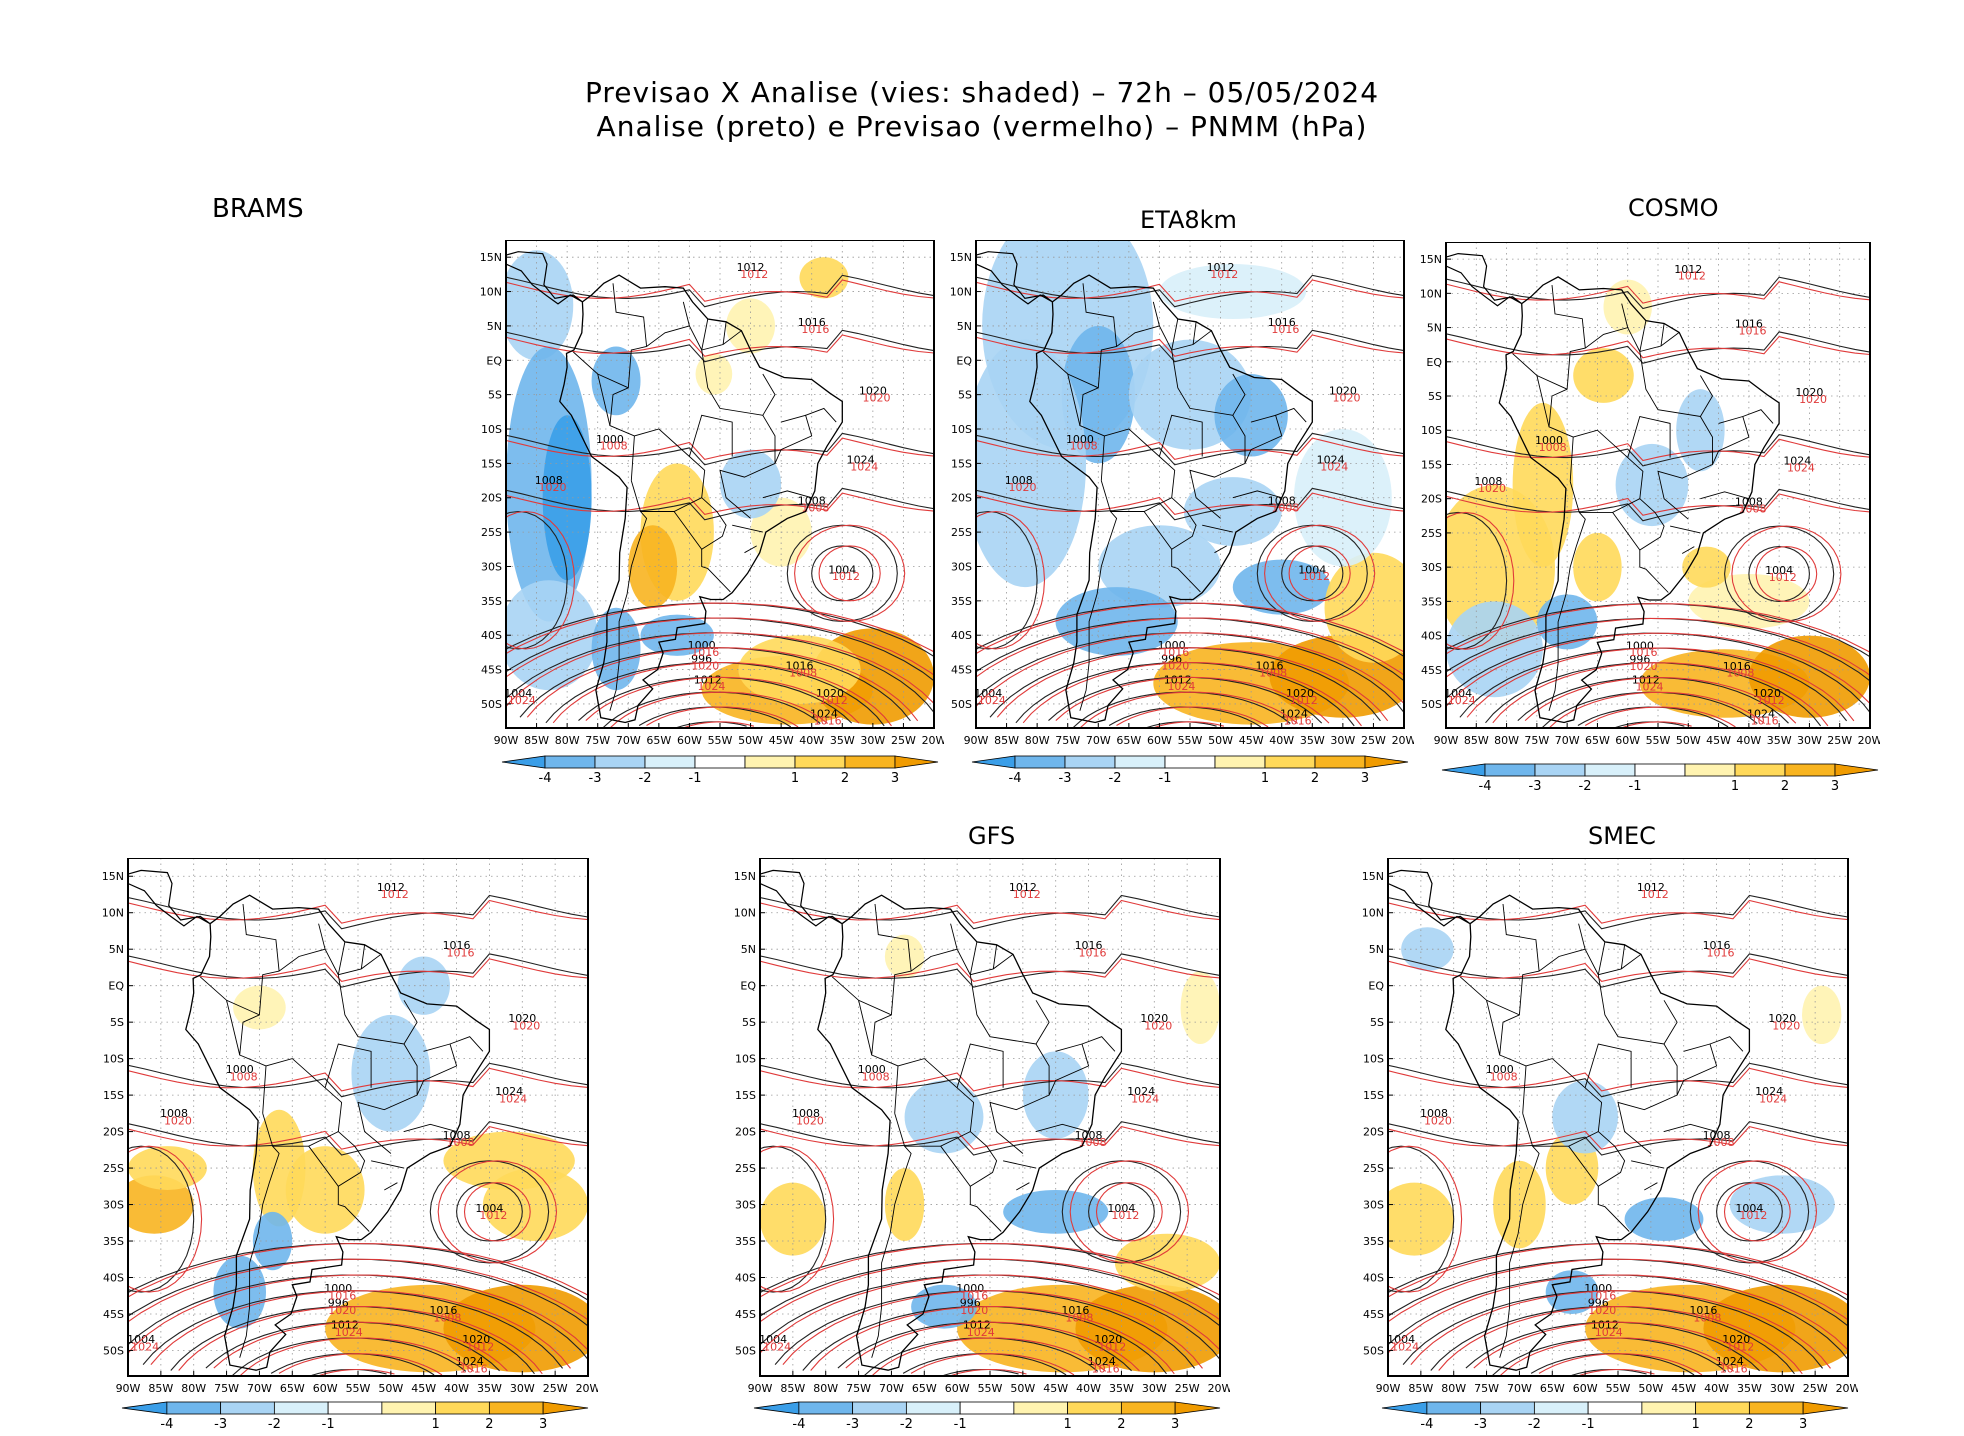 Image resolution: width=1964 pixels, height=1436 pixels. What do you see at coordinates (906, 1424) in the screenshot?
I see `colorbar-label: -2` at bounding box center [906, 1424].